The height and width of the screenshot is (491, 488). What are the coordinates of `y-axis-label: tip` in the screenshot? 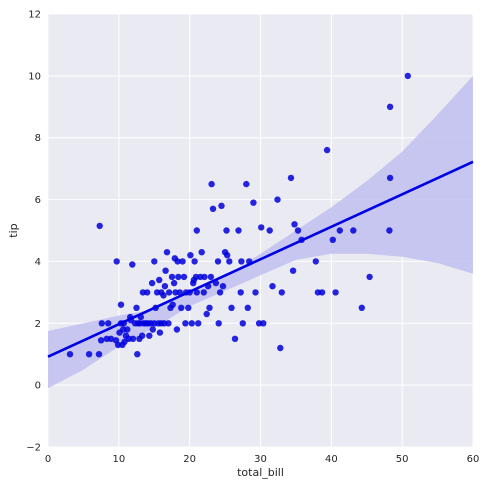 It's located at (13, 230).